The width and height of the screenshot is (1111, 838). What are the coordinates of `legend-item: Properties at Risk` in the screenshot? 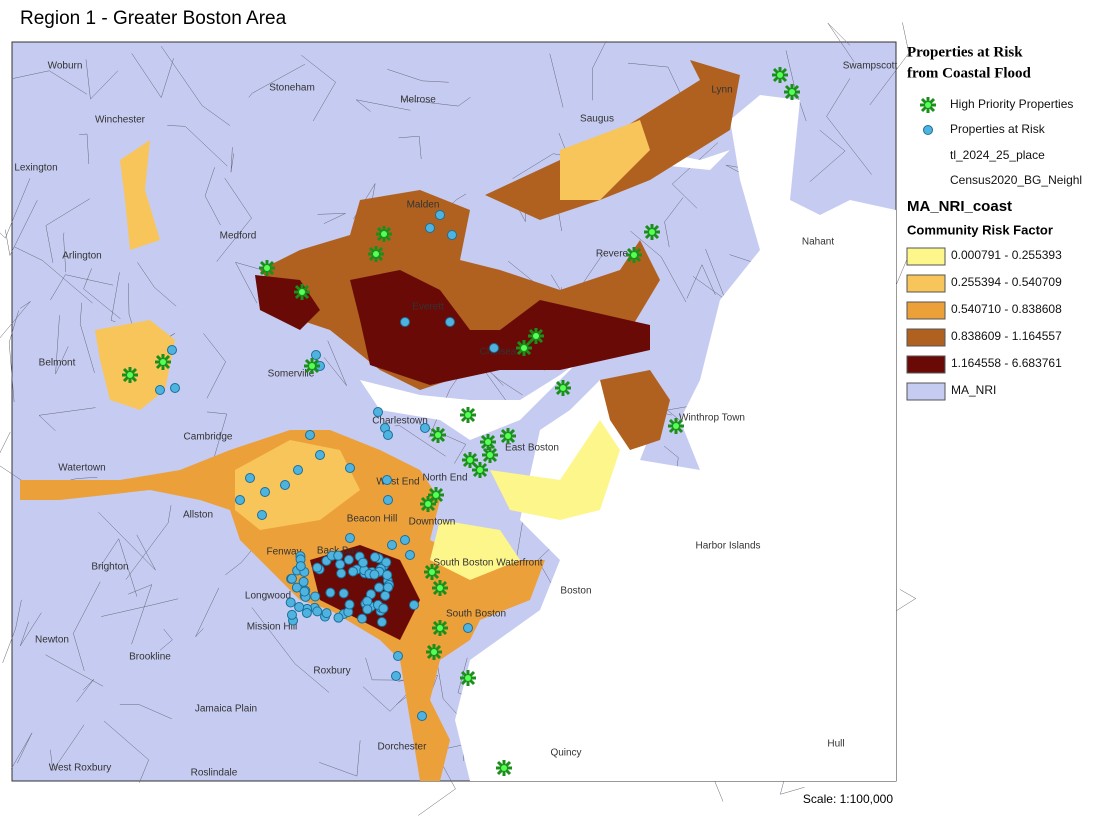 It's located at (998, 129).